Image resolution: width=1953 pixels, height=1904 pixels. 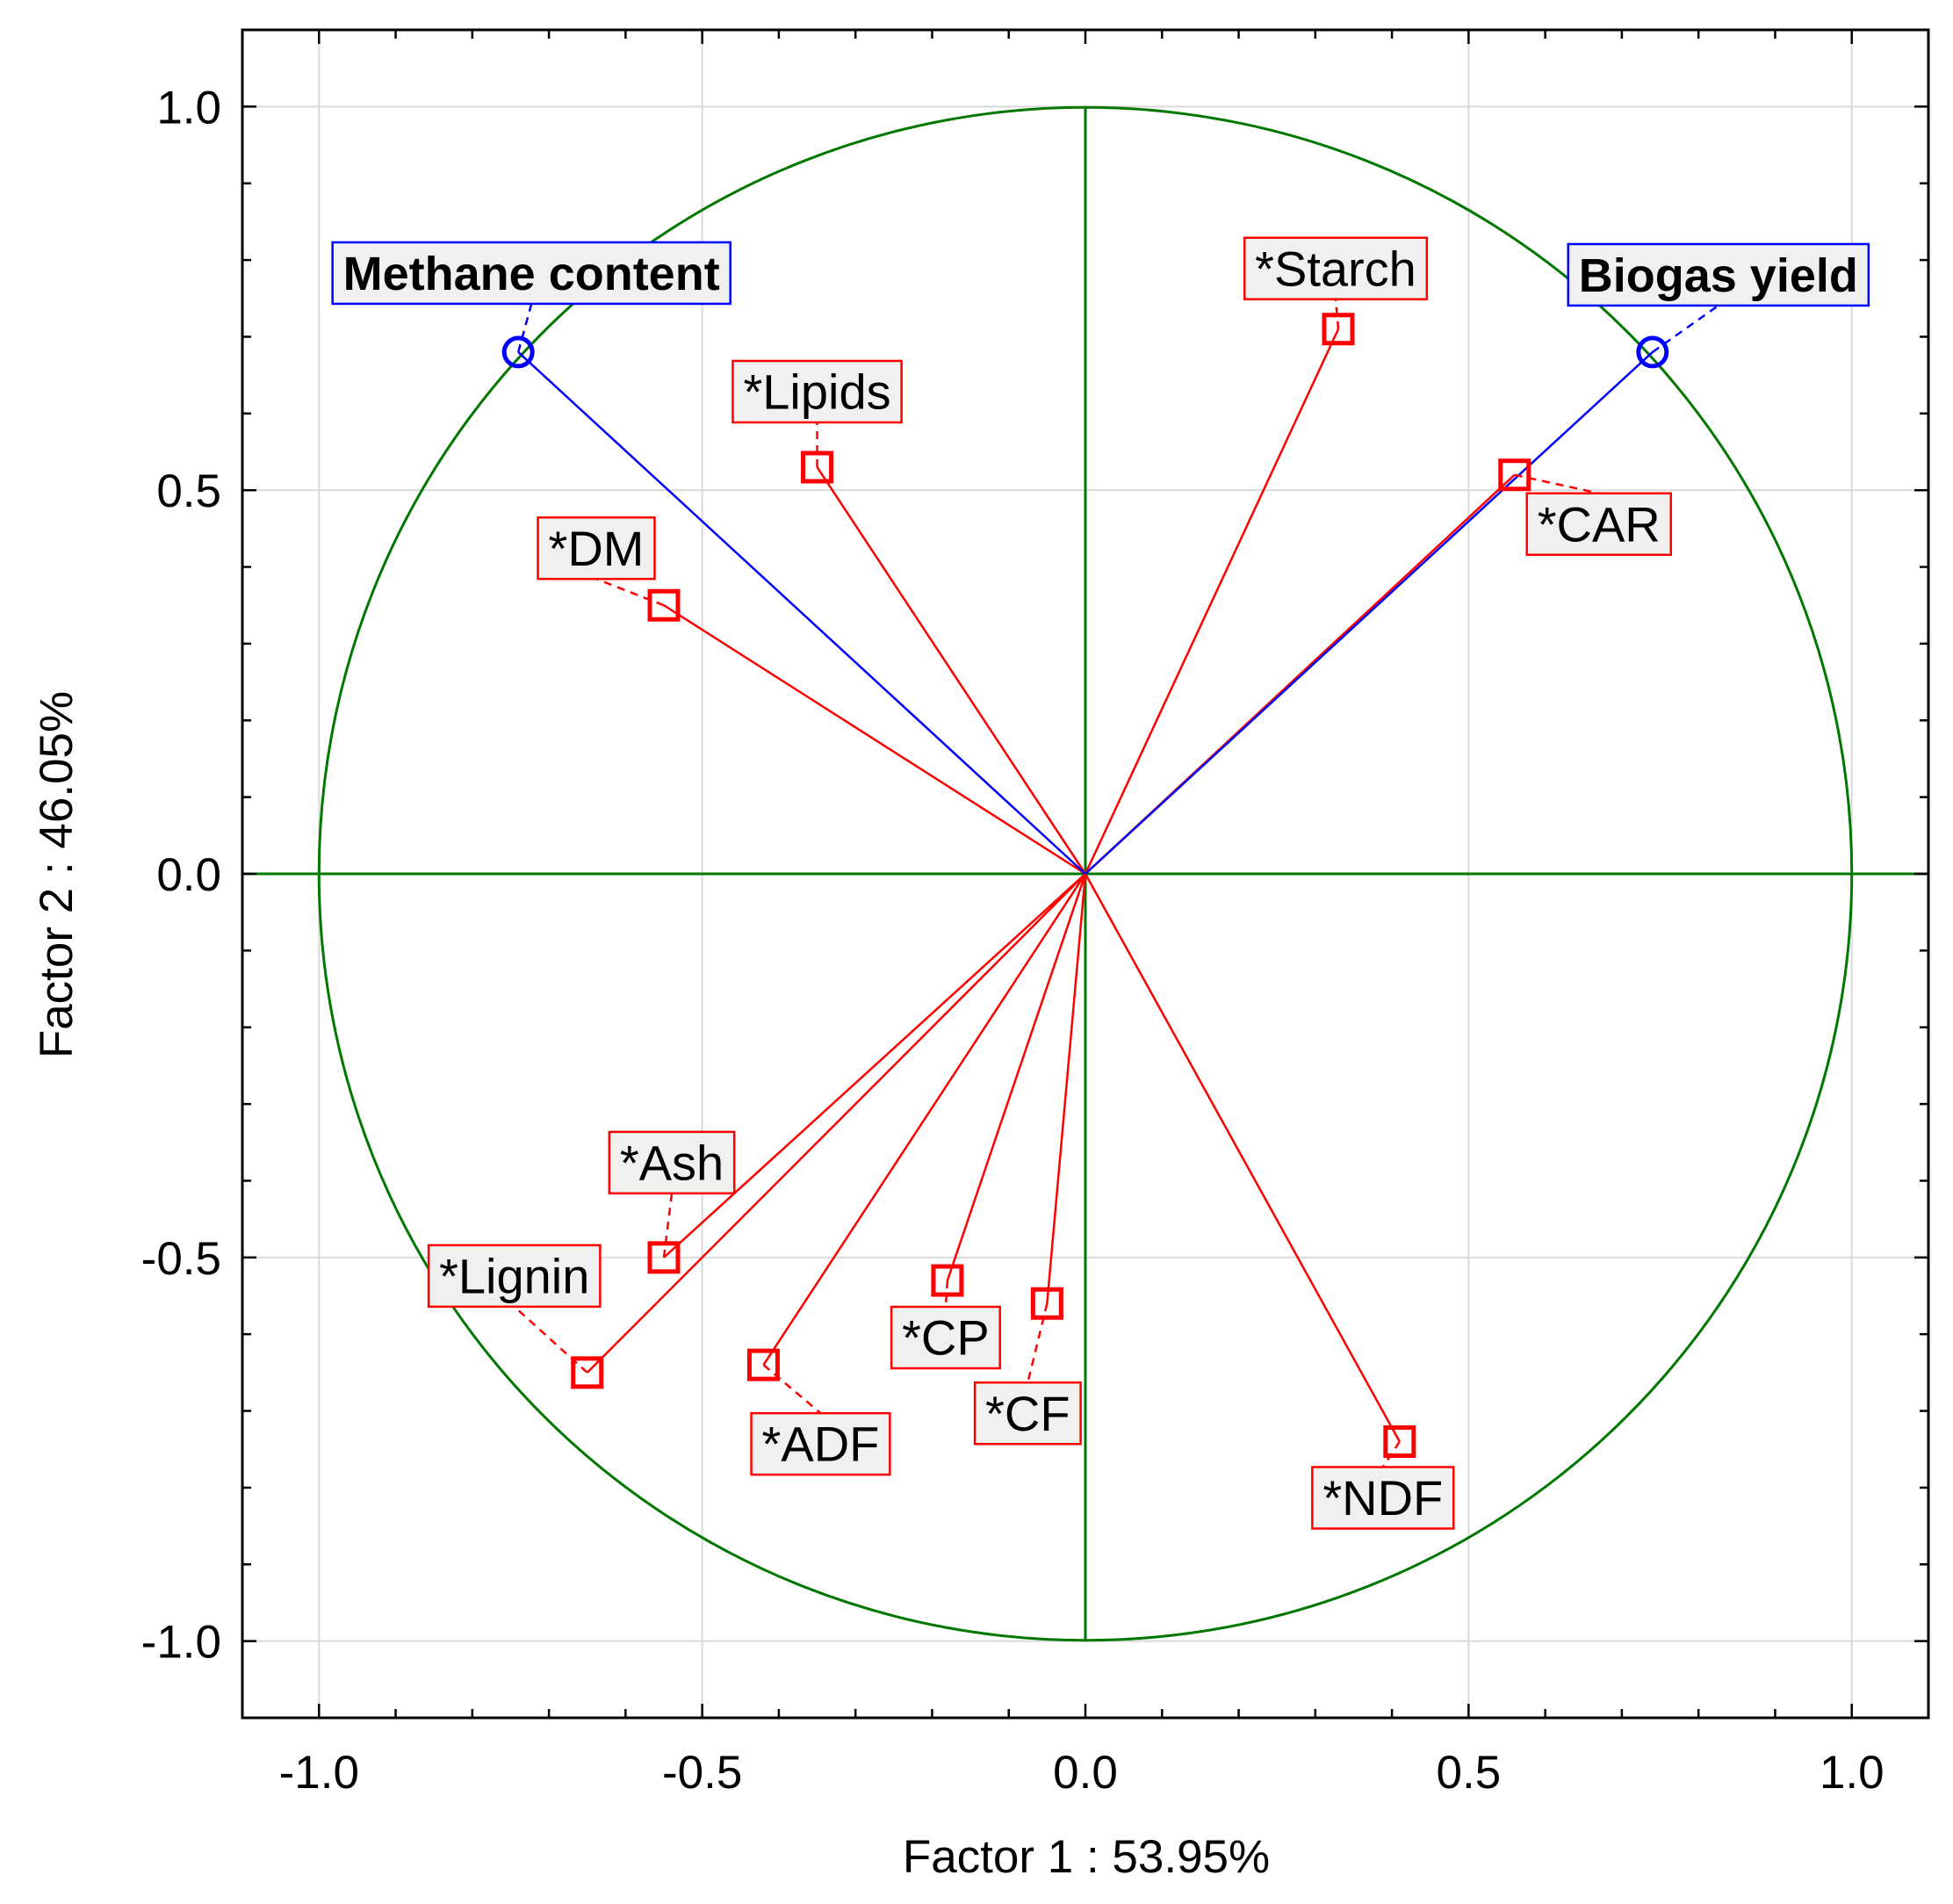 What do you see at coordinates (1066, 1088) in the screenshot?
I see `vector-cf` at bounding box center [1066, 1088].